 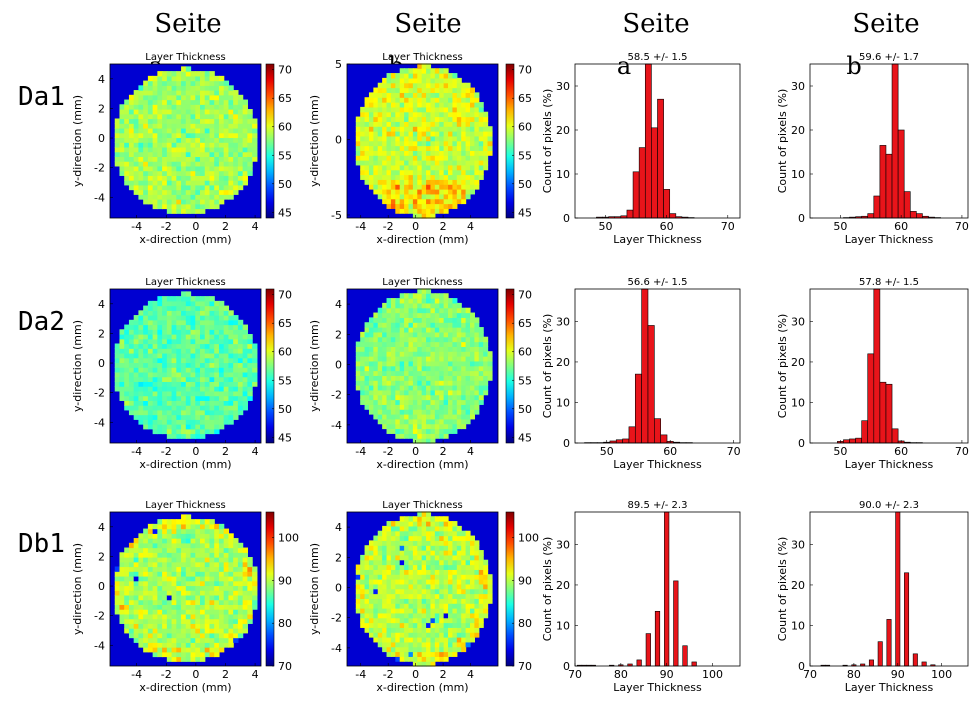 What do you see at coordinates (285, 409) in the screenshot?
I see `colorbar-tick-label: 50` at bounding box center [285, 409].